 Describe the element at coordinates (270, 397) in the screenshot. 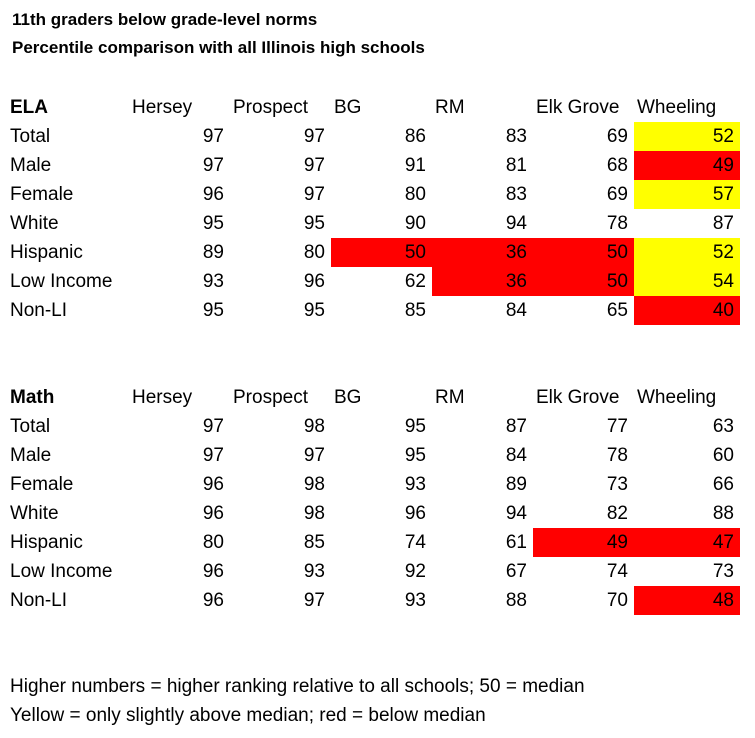

I see `math-column-header-prospect: Prospect` at that location.